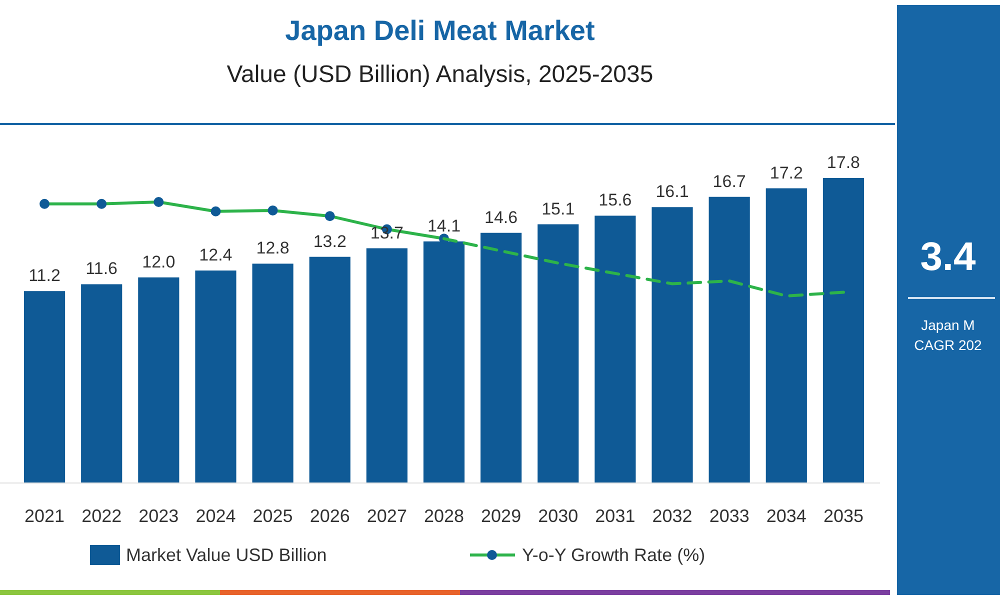 This screenshot has width=1000, height=600. Describe the element at coordinates (558, 208) in the screenshot. I see `data-label: 15.1` at that location.